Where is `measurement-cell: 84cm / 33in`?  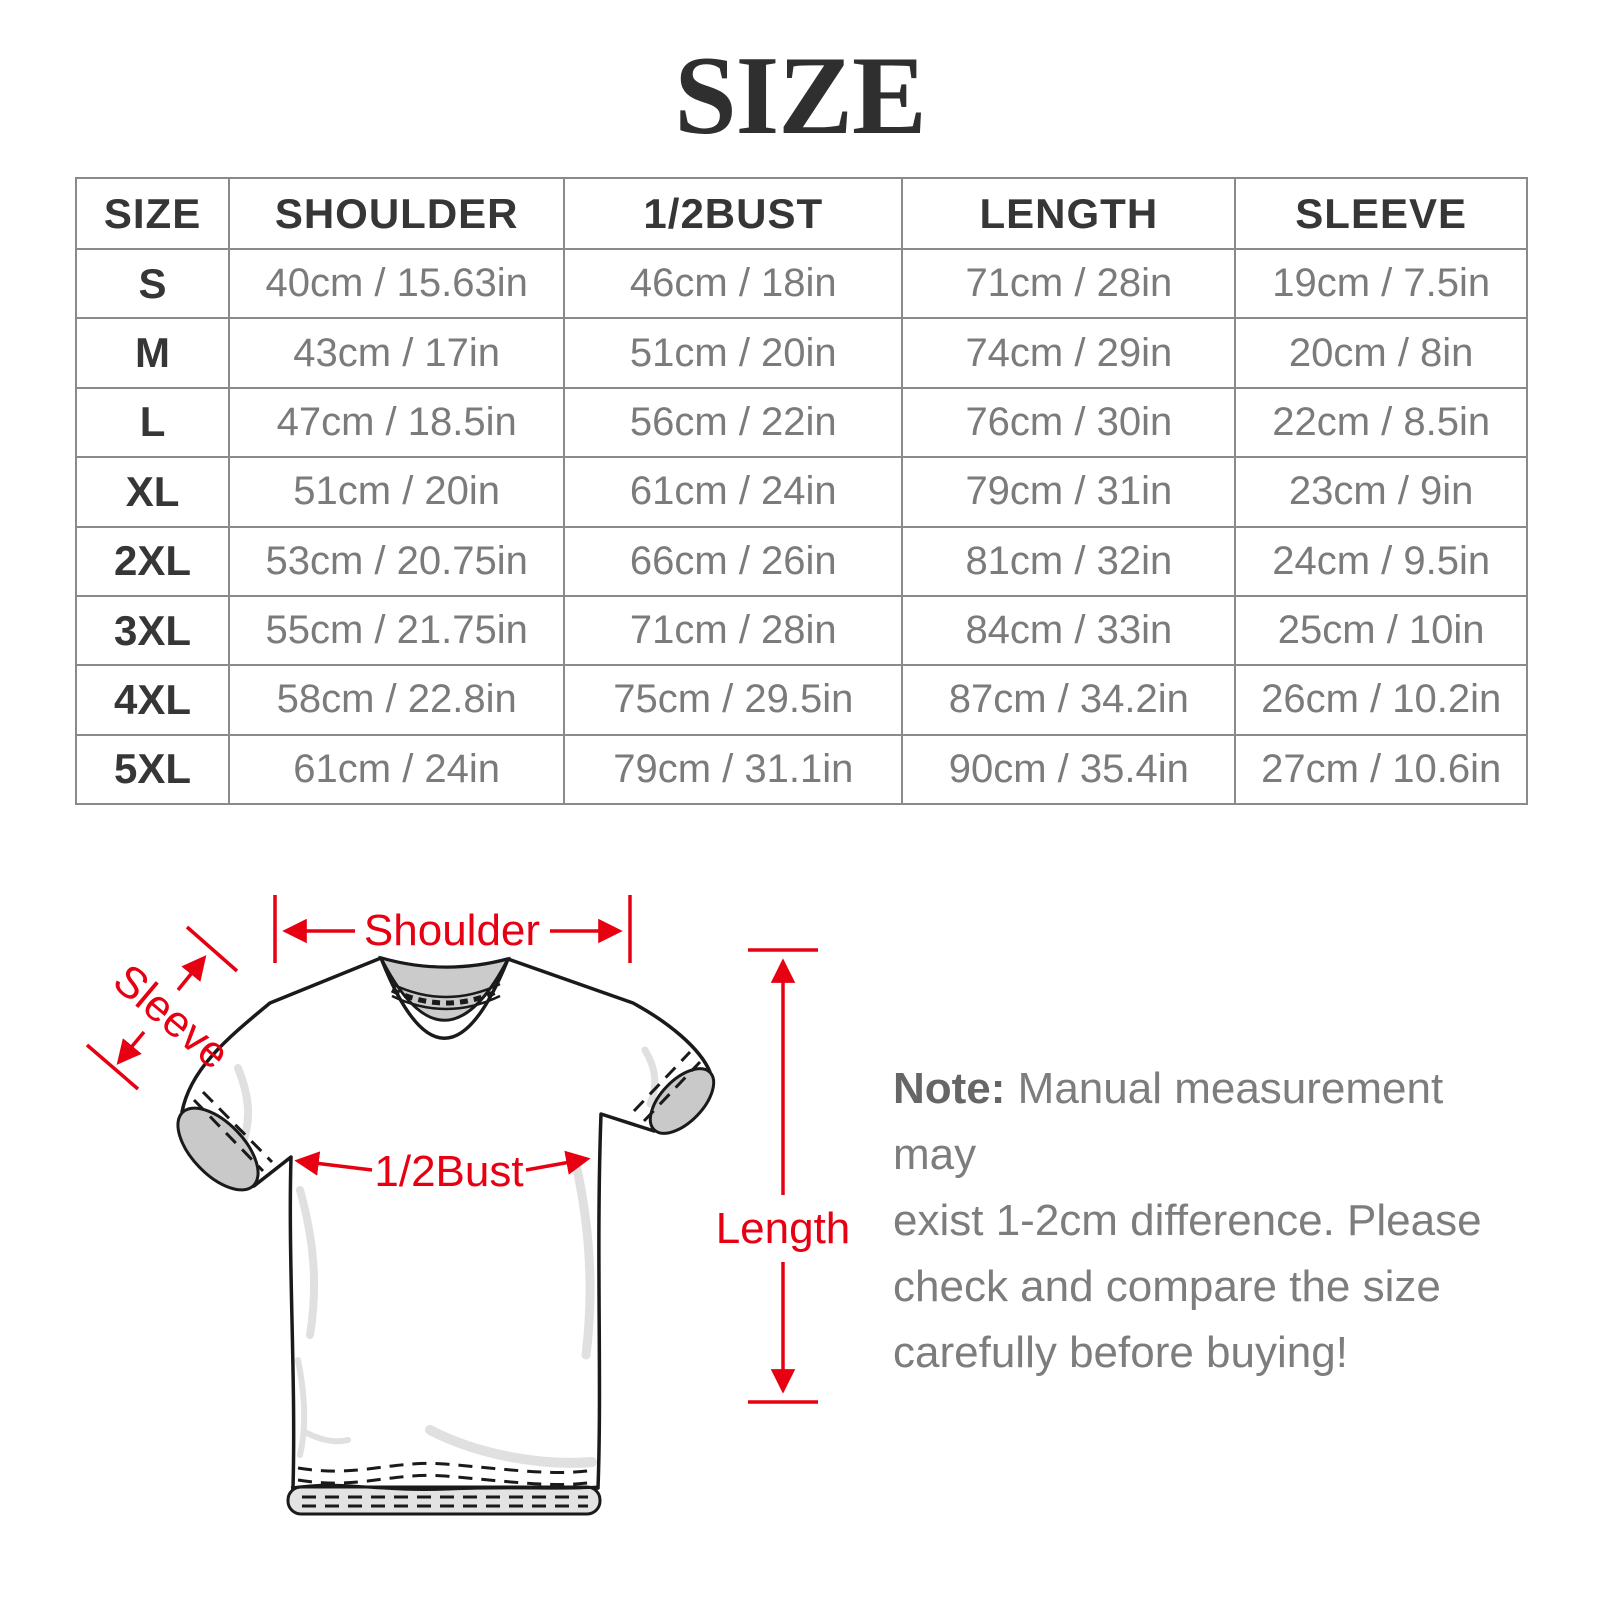
measurement-cell: 84cm / 33in is located at coordinates (1069, 630).